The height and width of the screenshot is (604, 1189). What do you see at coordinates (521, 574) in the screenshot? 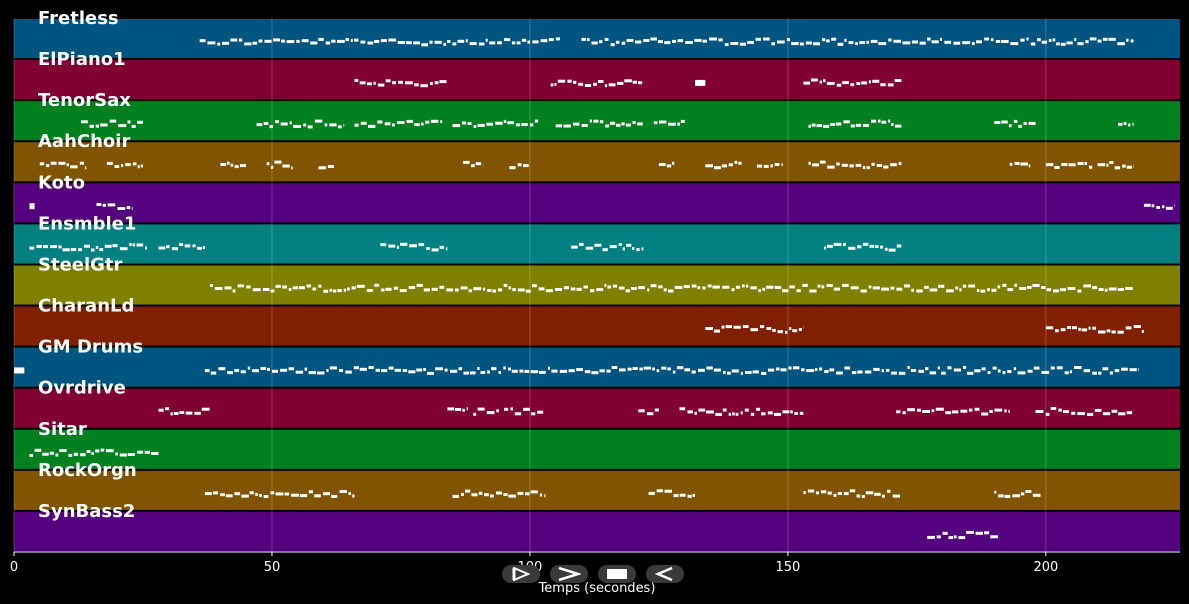
I see `play-button` at bounding box center [521, 574].